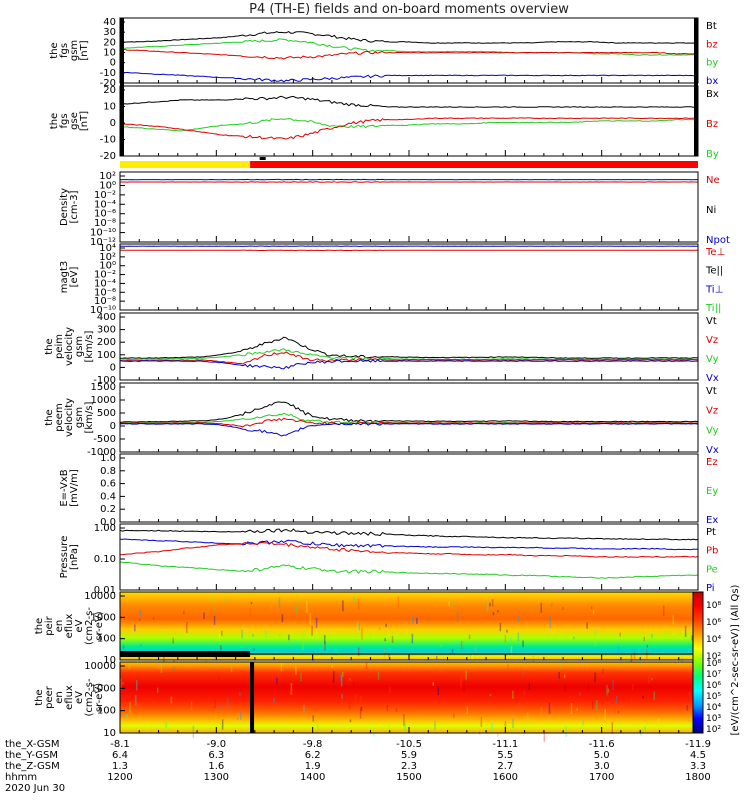 This screenshot has width=750, height=800. What do you see at coordinates (712, 551) in the screenshot?
I see `legend-Pb: Pb` at bounding box center [712, 551].